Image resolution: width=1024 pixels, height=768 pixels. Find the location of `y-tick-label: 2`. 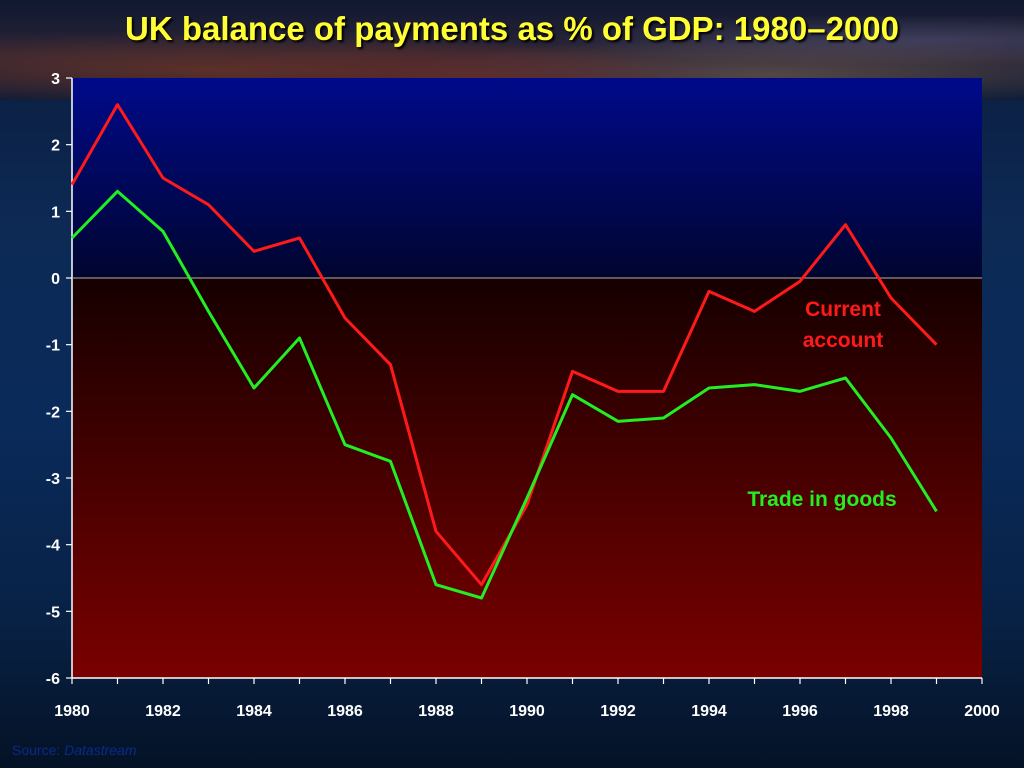

y-tick-label: 2 is located at coordinates (55, 146).